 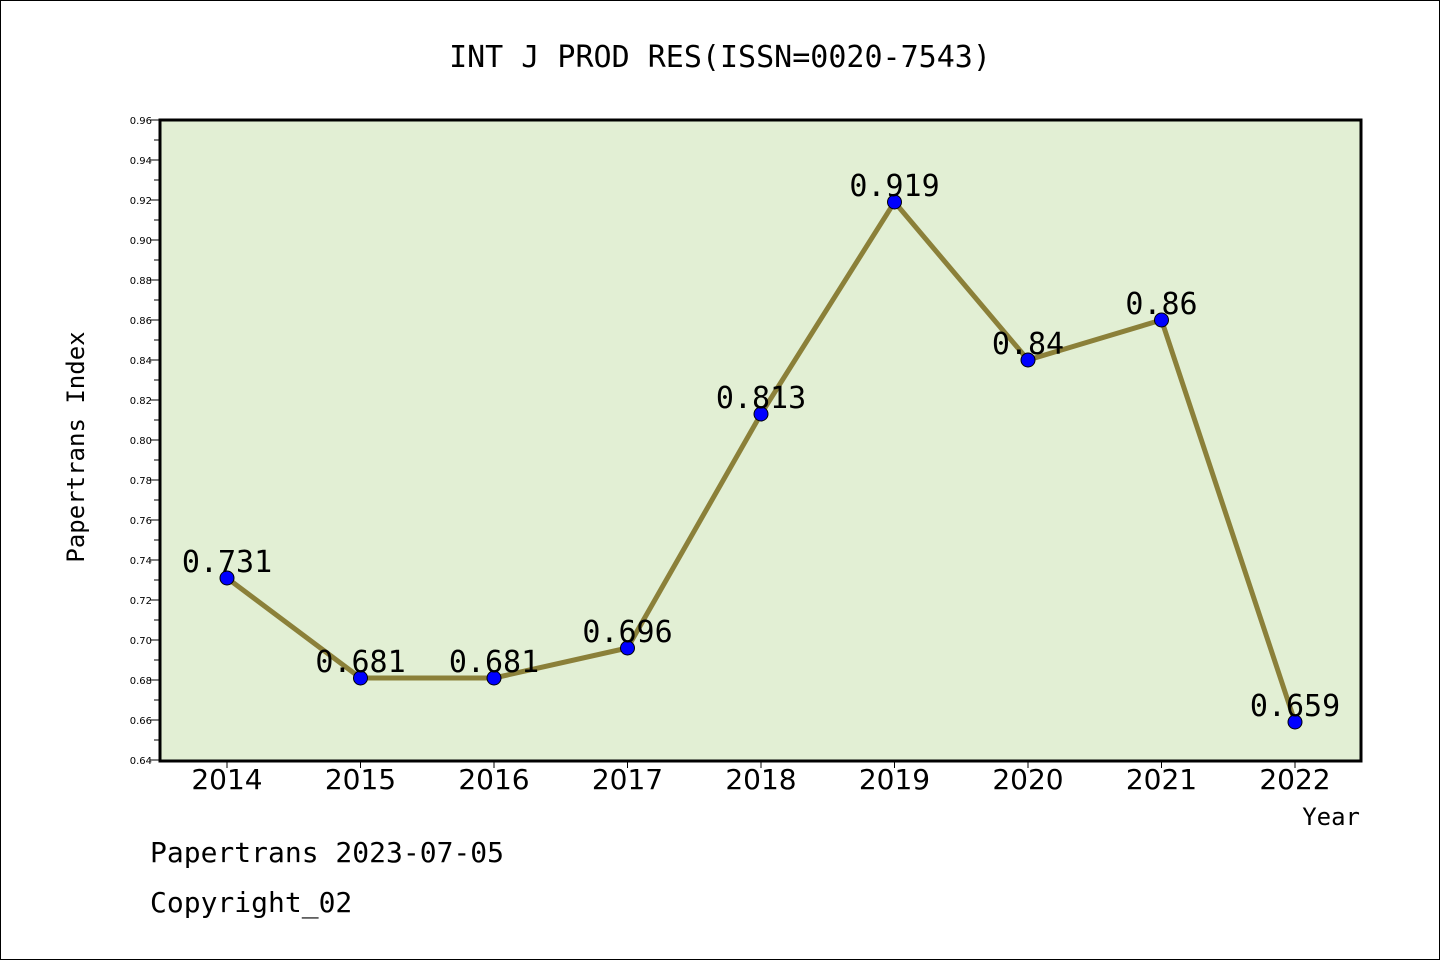 I want to click on y-tick-label: 0.94, so click(x=141, y=161).